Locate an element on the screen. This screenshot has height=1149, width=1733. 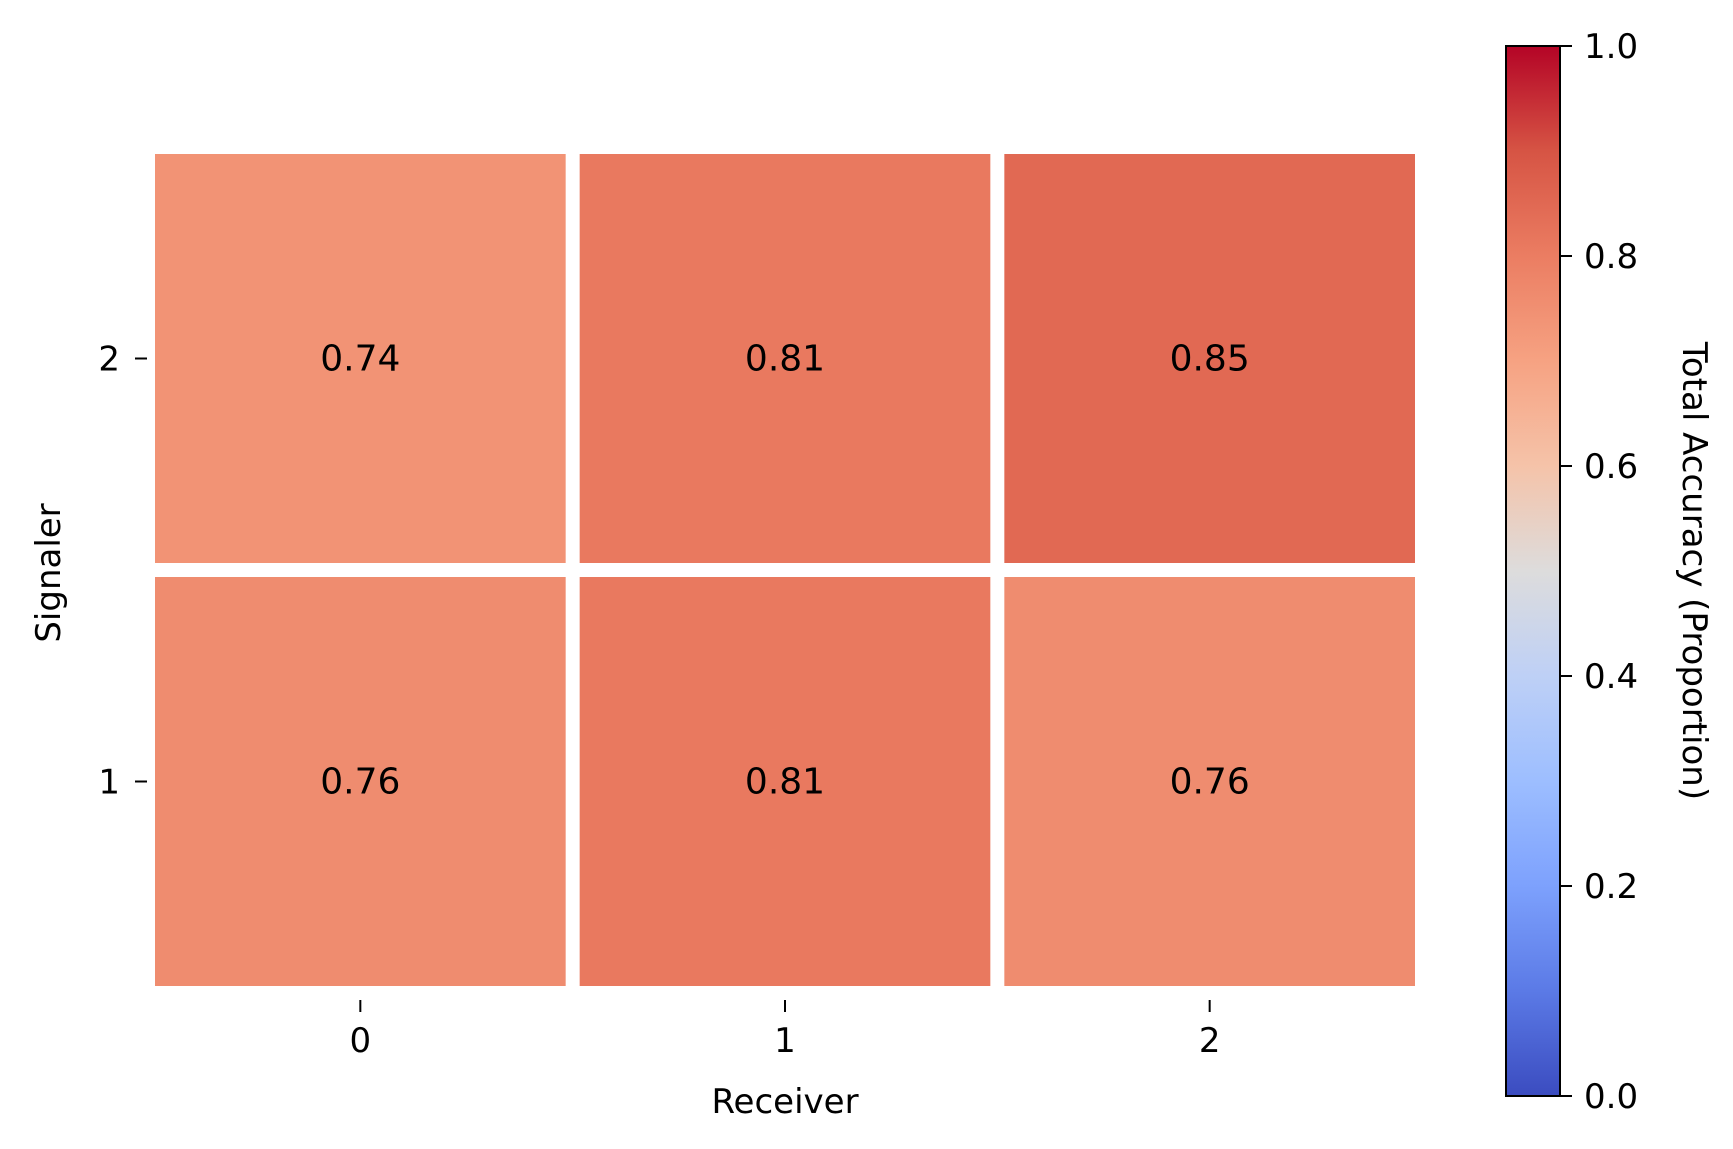
x-tick-label: 1 is located at coordinates (785, 1041).